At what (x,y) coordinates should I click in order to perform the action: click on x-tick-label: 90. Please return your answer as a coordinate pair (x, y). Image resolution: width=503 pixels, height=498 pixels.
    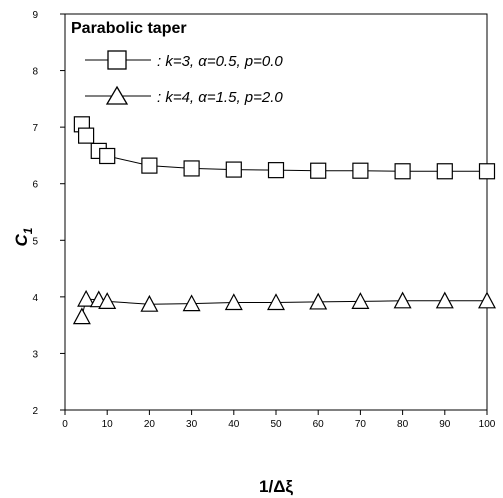
    Looking at the image, I should click on (445, 424).